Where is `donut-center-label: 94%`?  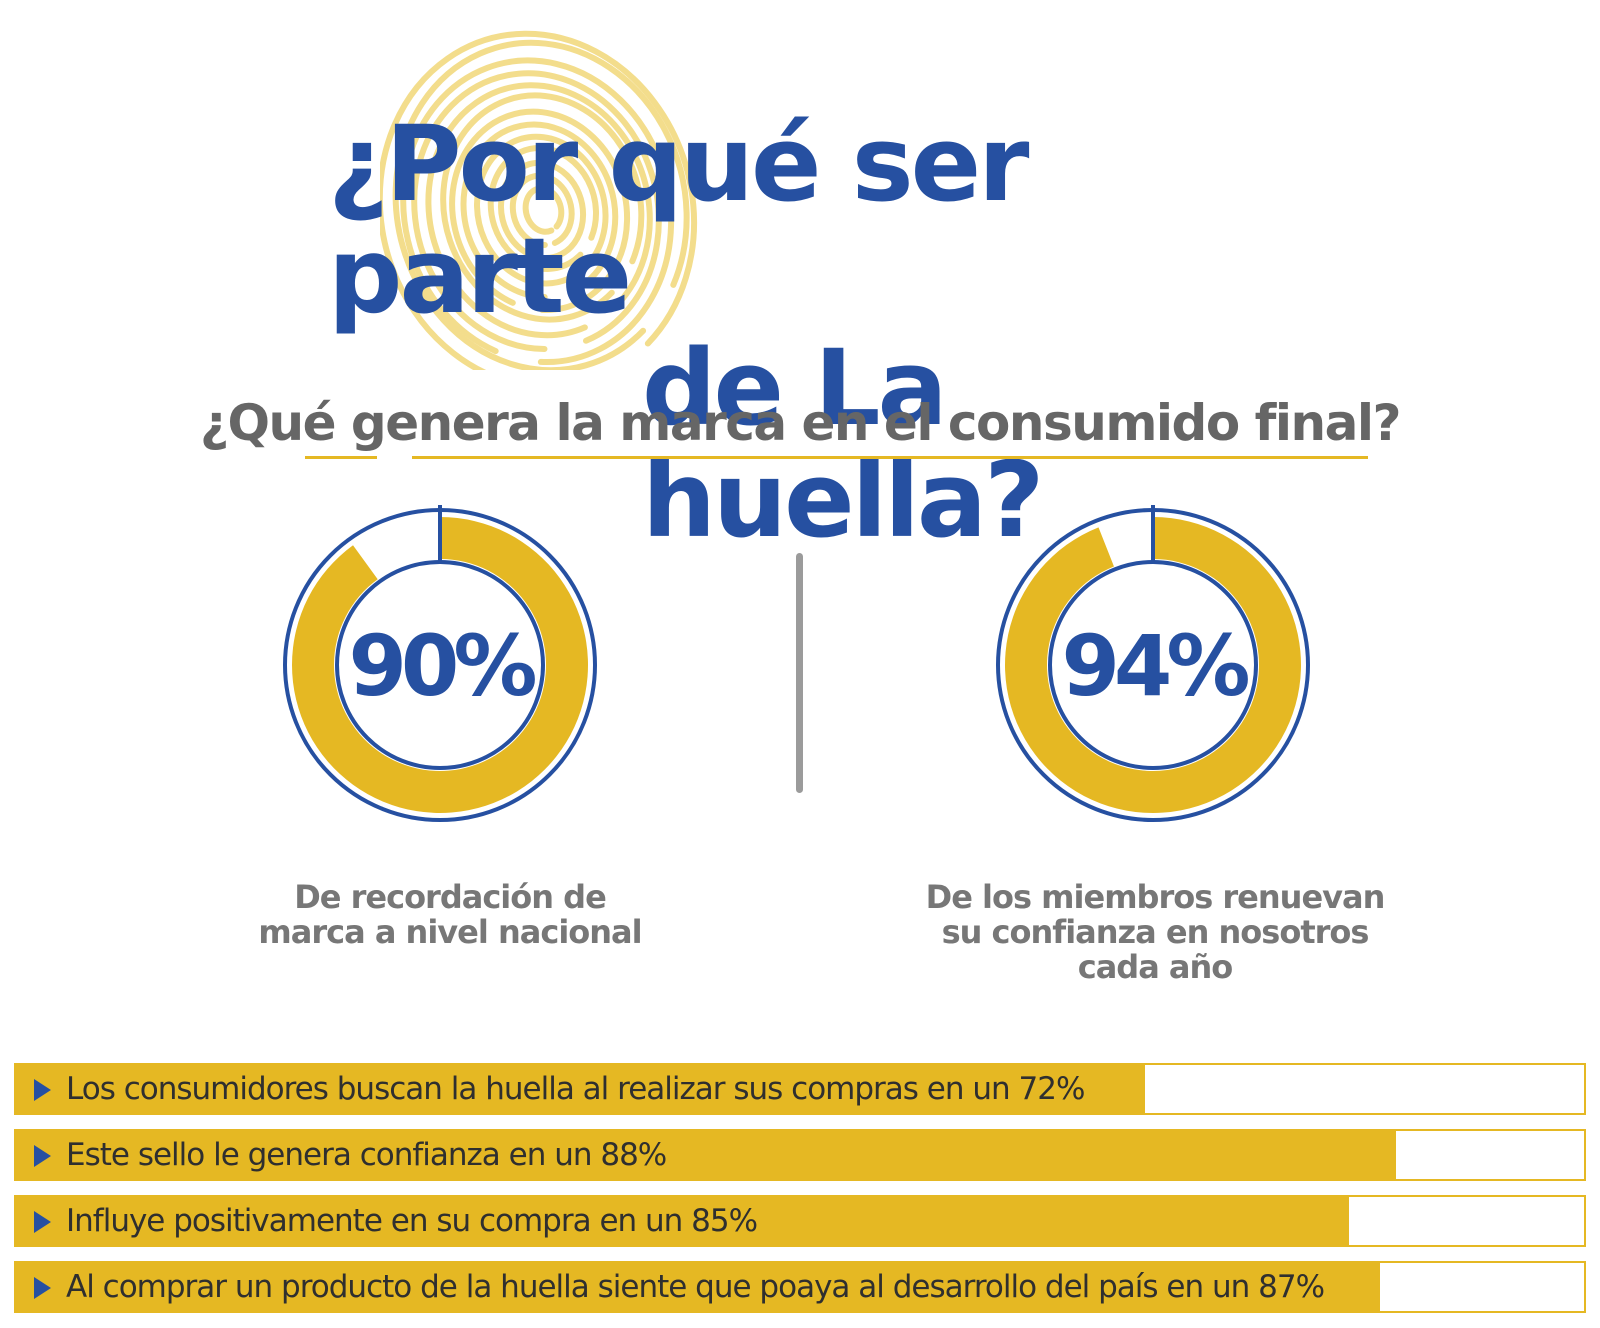
donut-center-label: 94% is located at coordinates (1154, 666).